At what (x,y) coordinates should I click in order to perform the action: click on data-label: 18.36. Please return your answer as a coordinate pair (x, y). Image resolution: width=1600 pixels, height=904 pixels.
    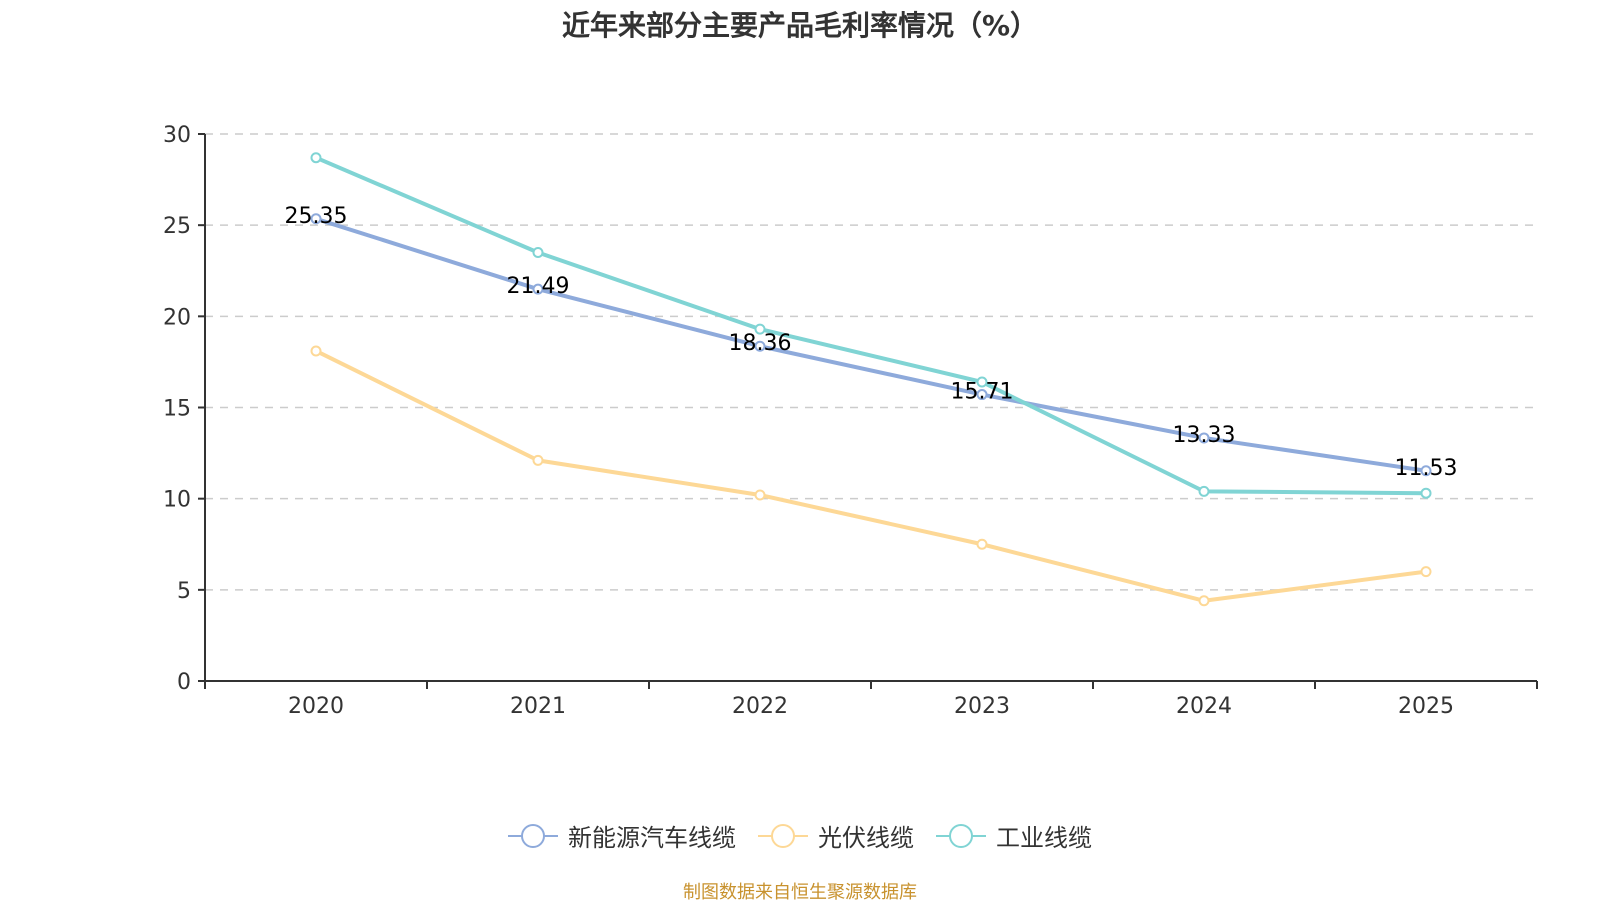
    Looking at the image, I should click on (760, 343).